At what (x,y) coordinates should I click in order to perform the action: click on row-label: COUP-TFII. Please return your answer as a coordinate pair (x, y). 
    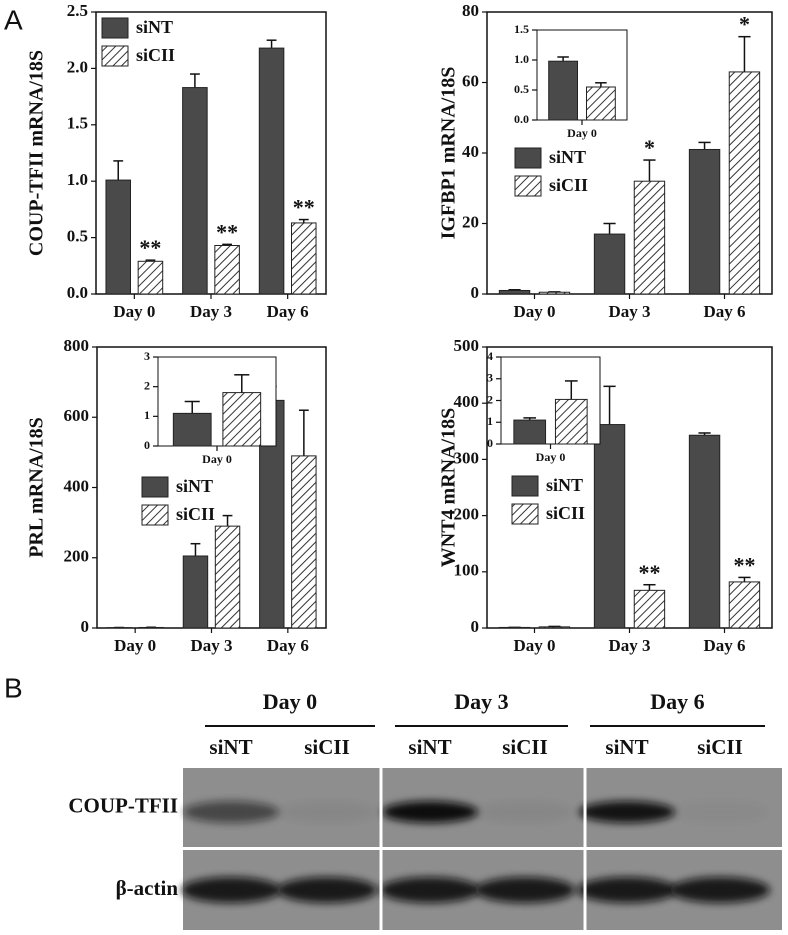
    Looking at the image, I should click on (123, 805).